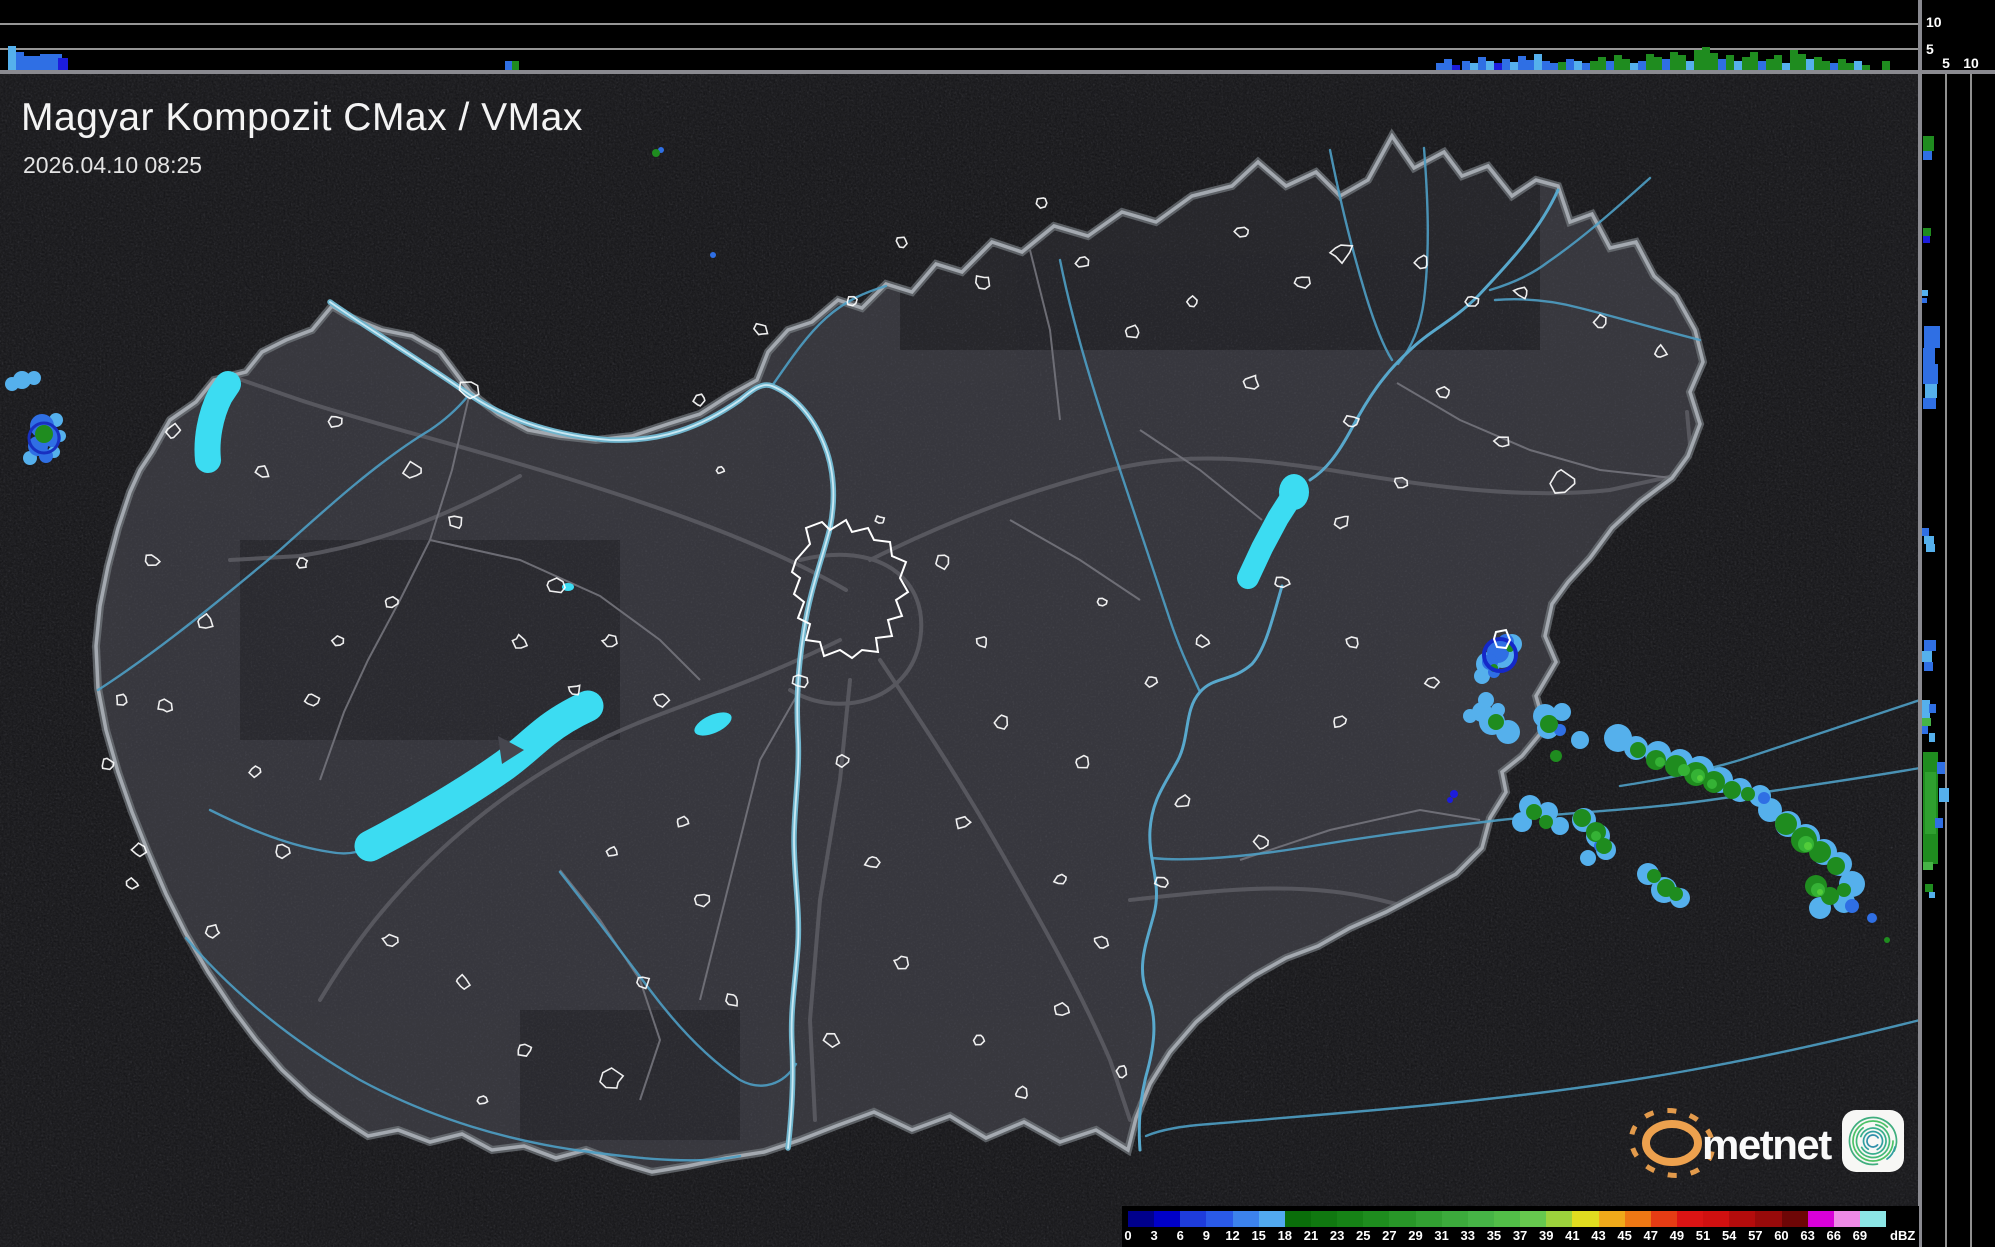  What do you see at coordinates (217, 422) in the screenshot?
I see `lake-ferto` at bounding box center [217, 422].